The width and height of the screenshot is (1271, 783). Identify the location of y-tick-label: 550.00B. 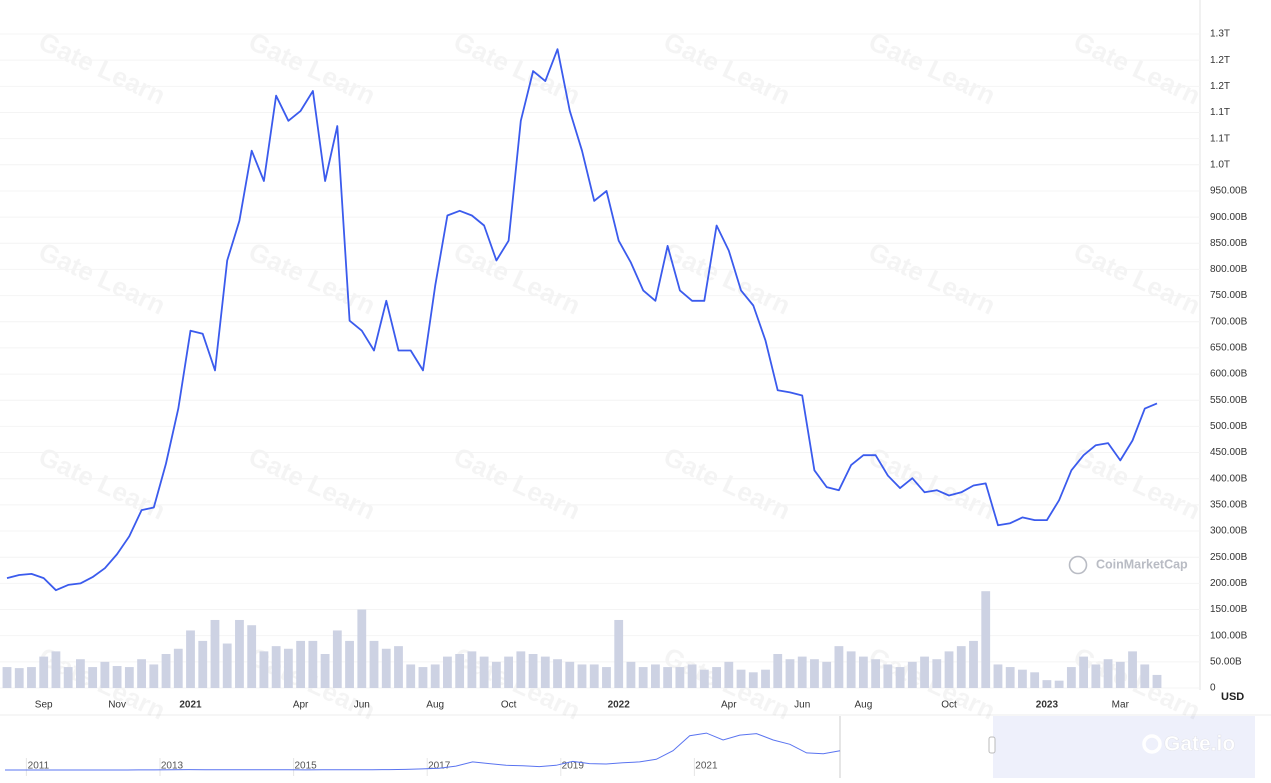
(1229, 400).